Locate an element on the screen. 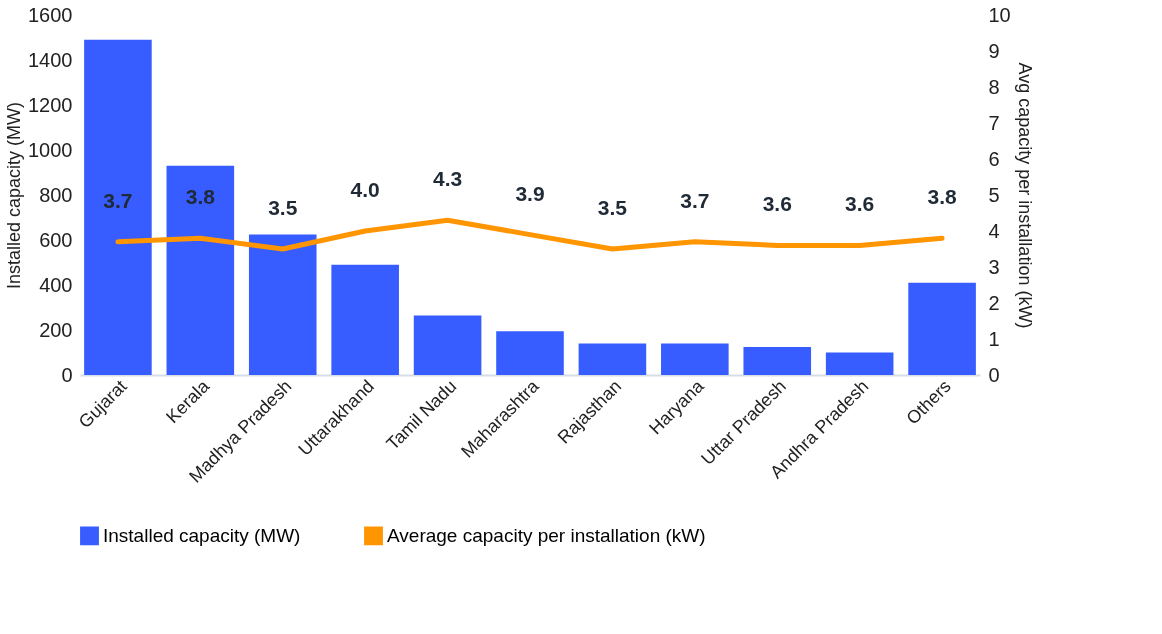  data-label: 4.3 is located at coordinates (447, 179).